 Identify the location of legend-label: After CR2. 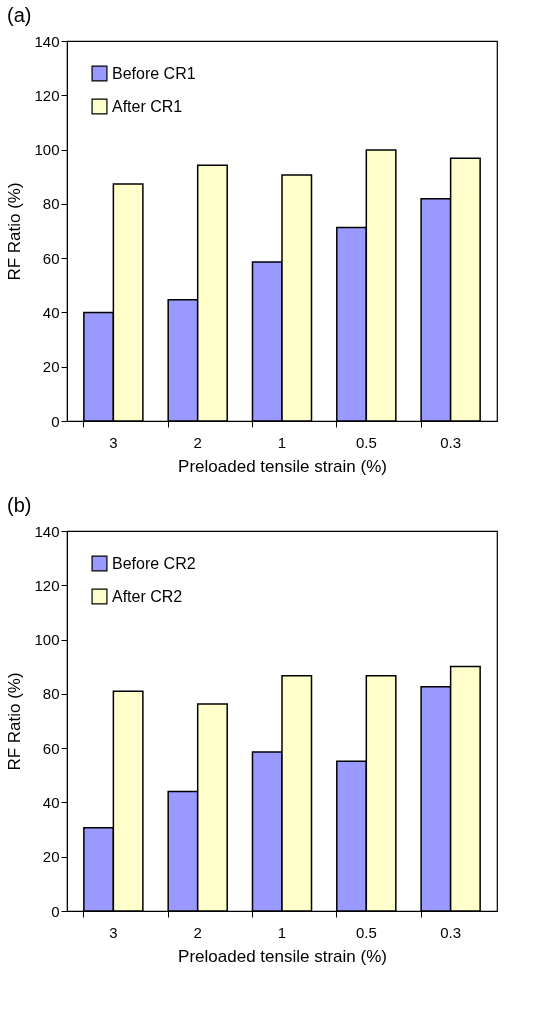
(147, 596).